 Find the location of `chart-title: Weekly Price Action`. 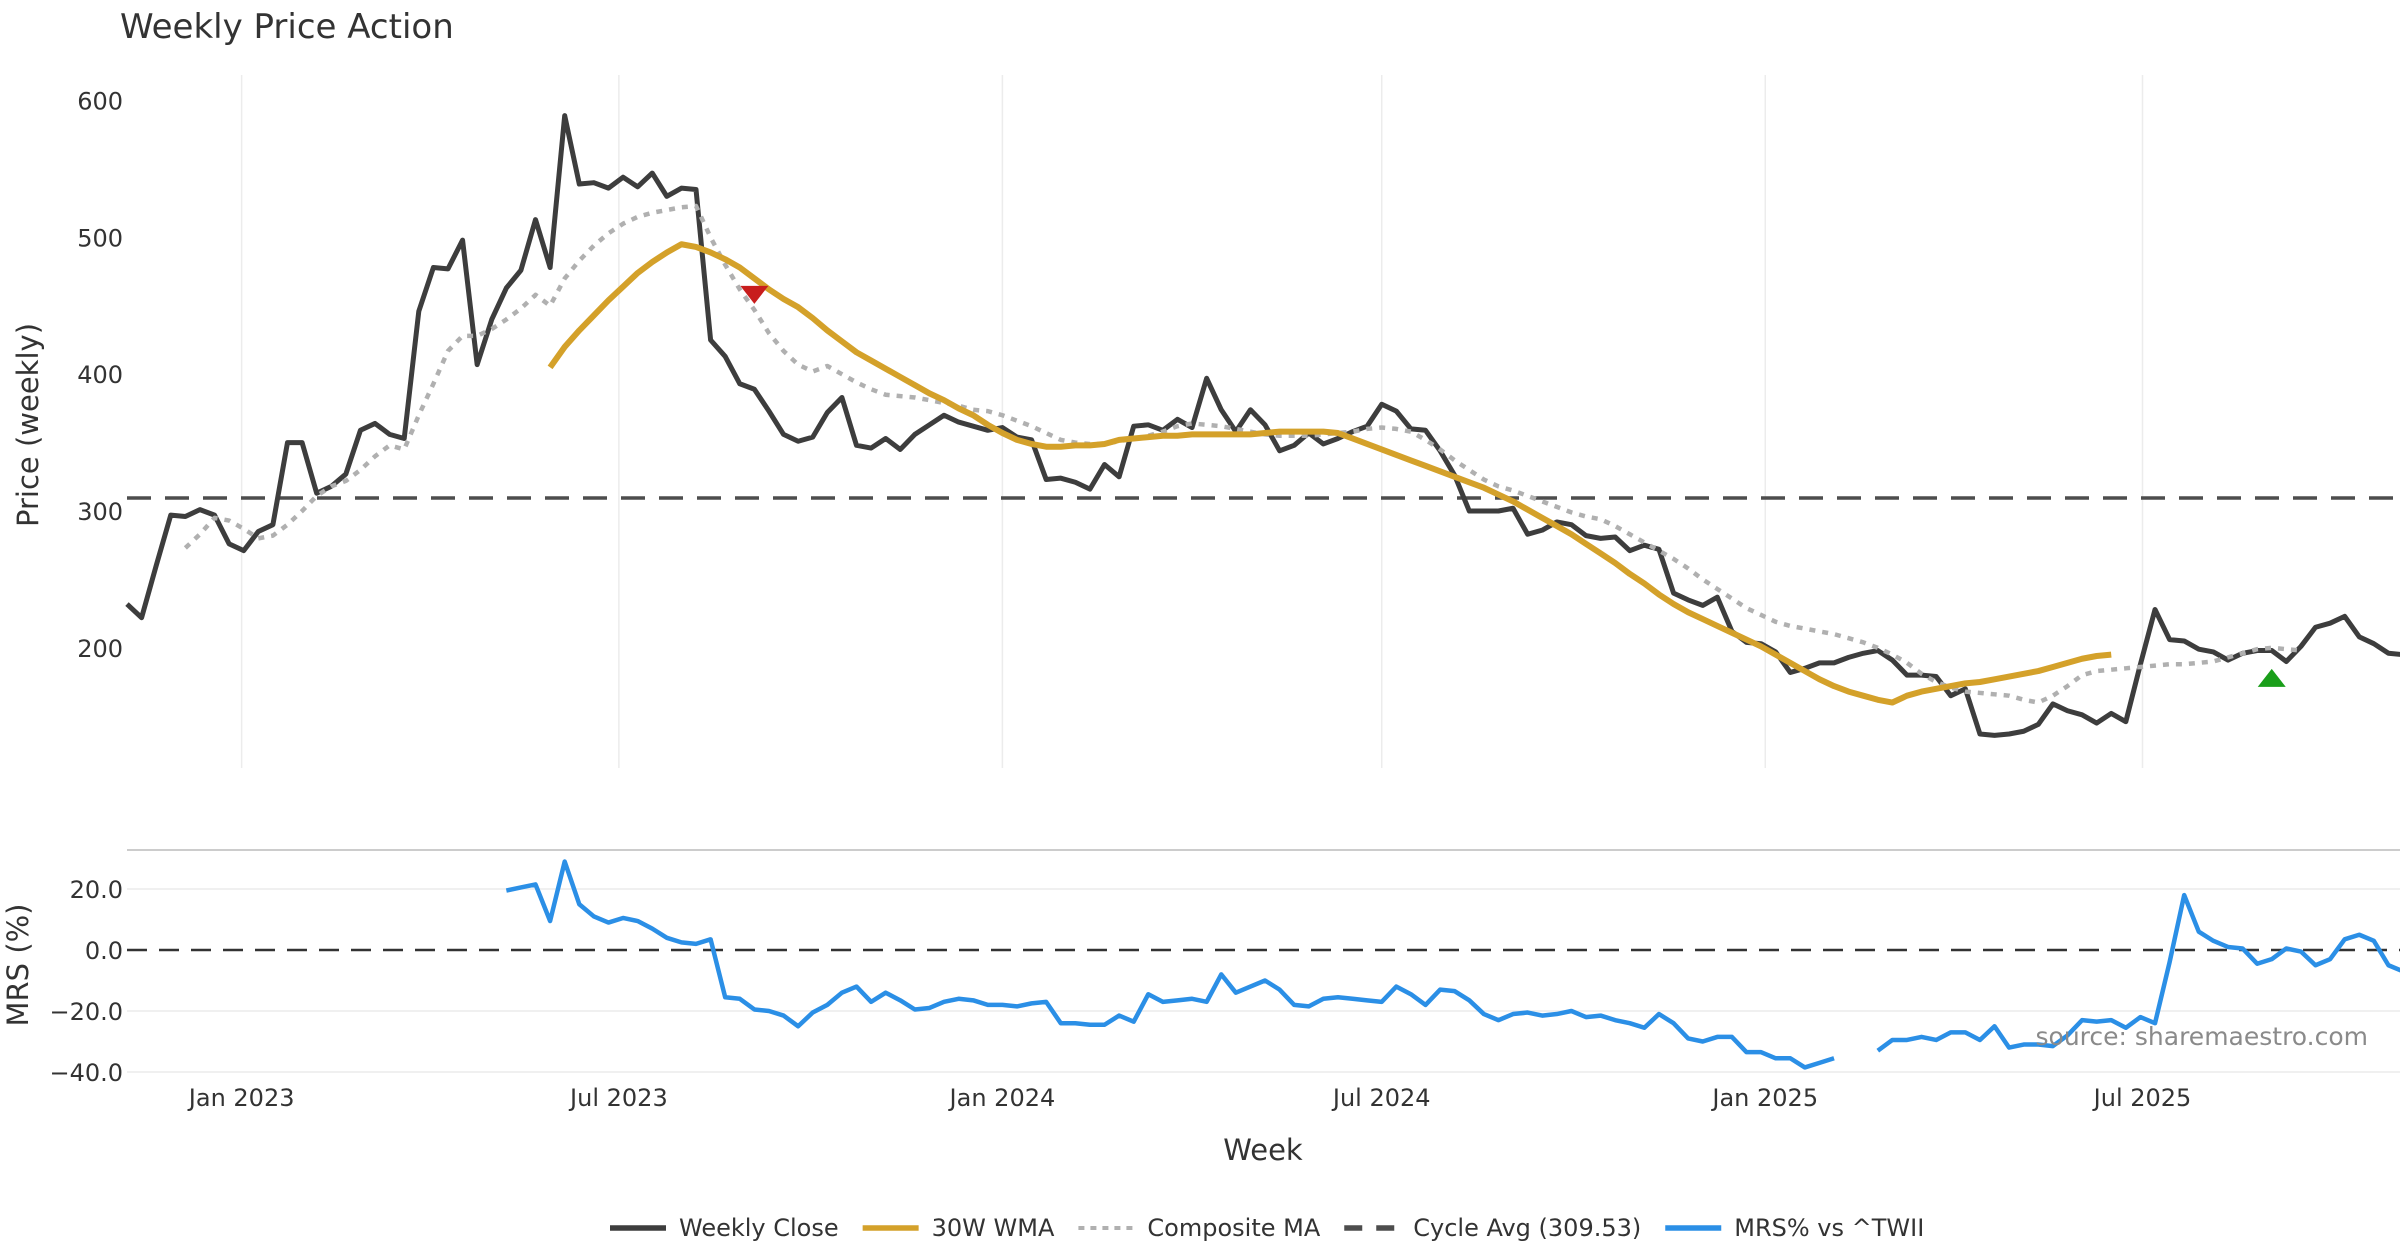

chart-title: Weekly Price Action is located at coordinates (287, 27).